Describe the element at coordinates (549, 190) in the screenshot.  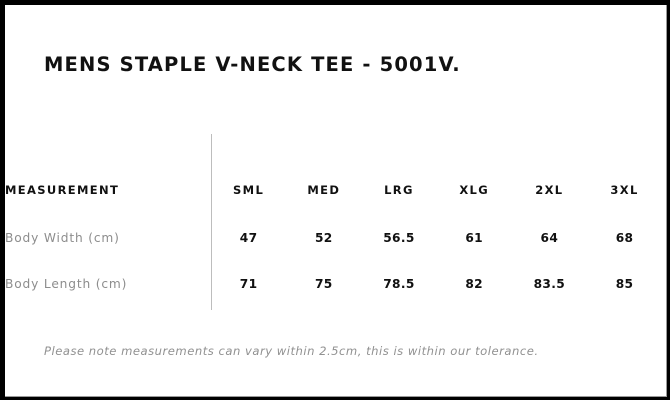
I see `column-header-2xl: 2XL` at that location.